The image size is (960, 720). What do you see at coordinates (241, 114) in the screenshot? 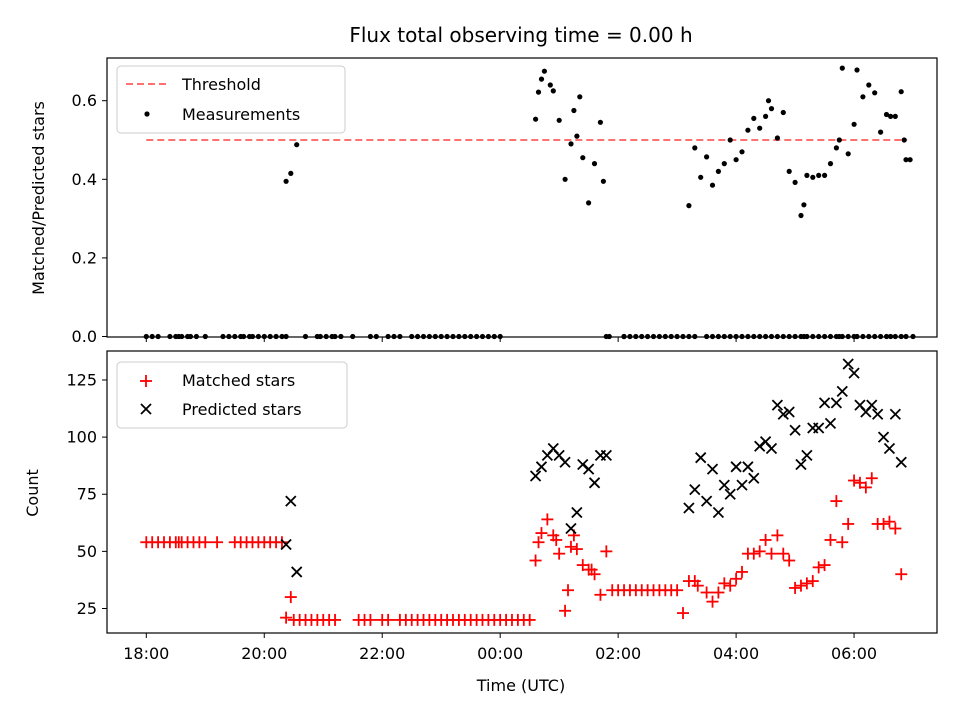
I see `measurements-legend-label: Measurements` at bounding box center [241, 114].